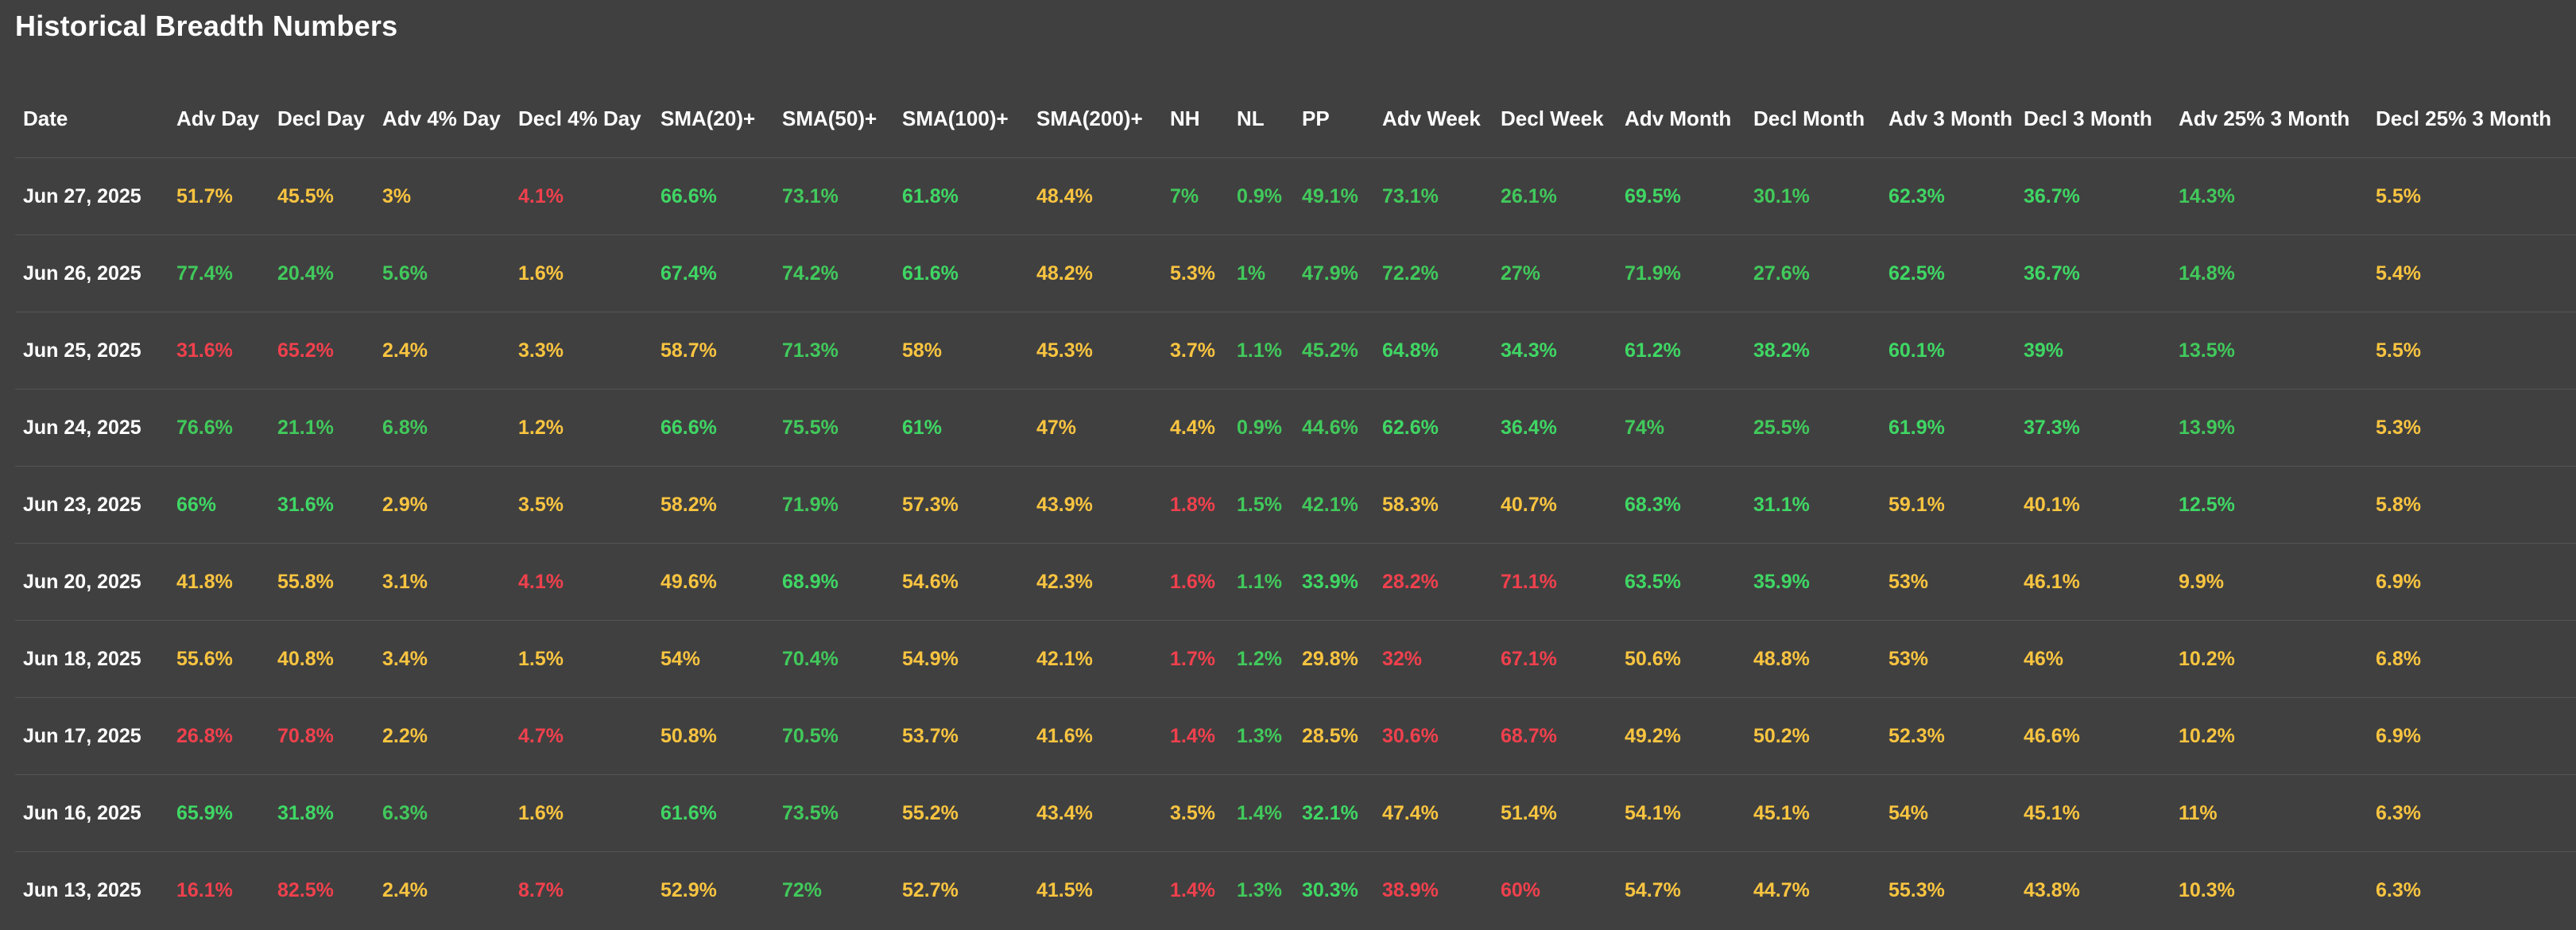  What do you see at coordinates (1681, 273) in the screenshot?
I see `table-cell: 71.9%` at bounding box center [1681, 273].